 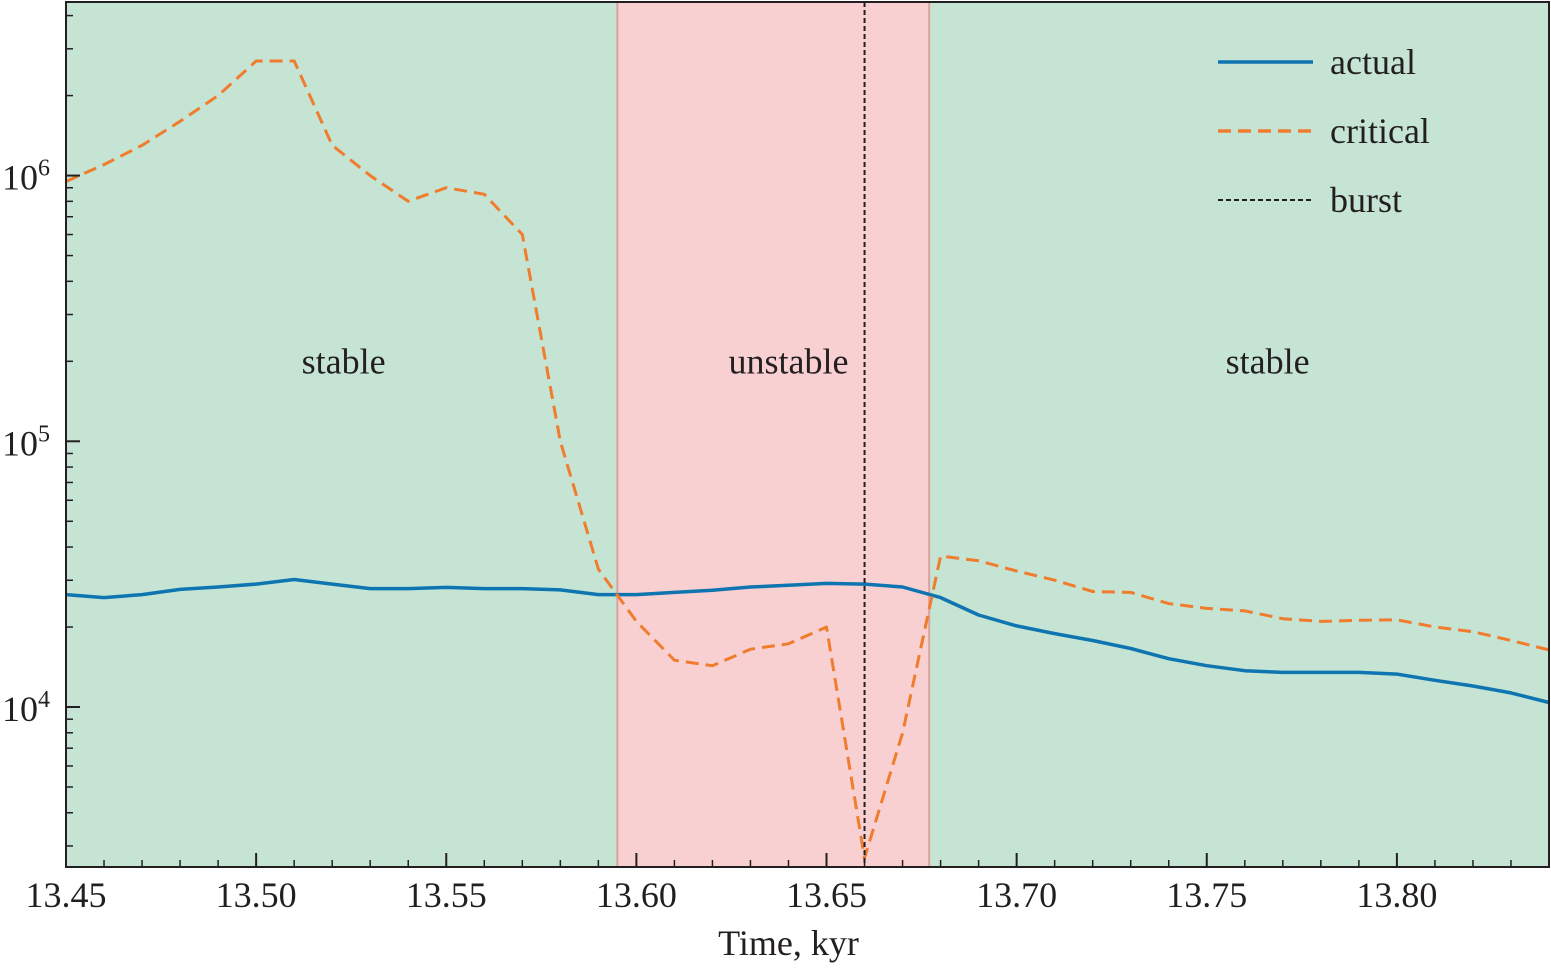 What do you see at coordinates (26, 442) in the screenshot?
I see `y-tick-label-1: 10⁵` at bounding box center [26, 442].